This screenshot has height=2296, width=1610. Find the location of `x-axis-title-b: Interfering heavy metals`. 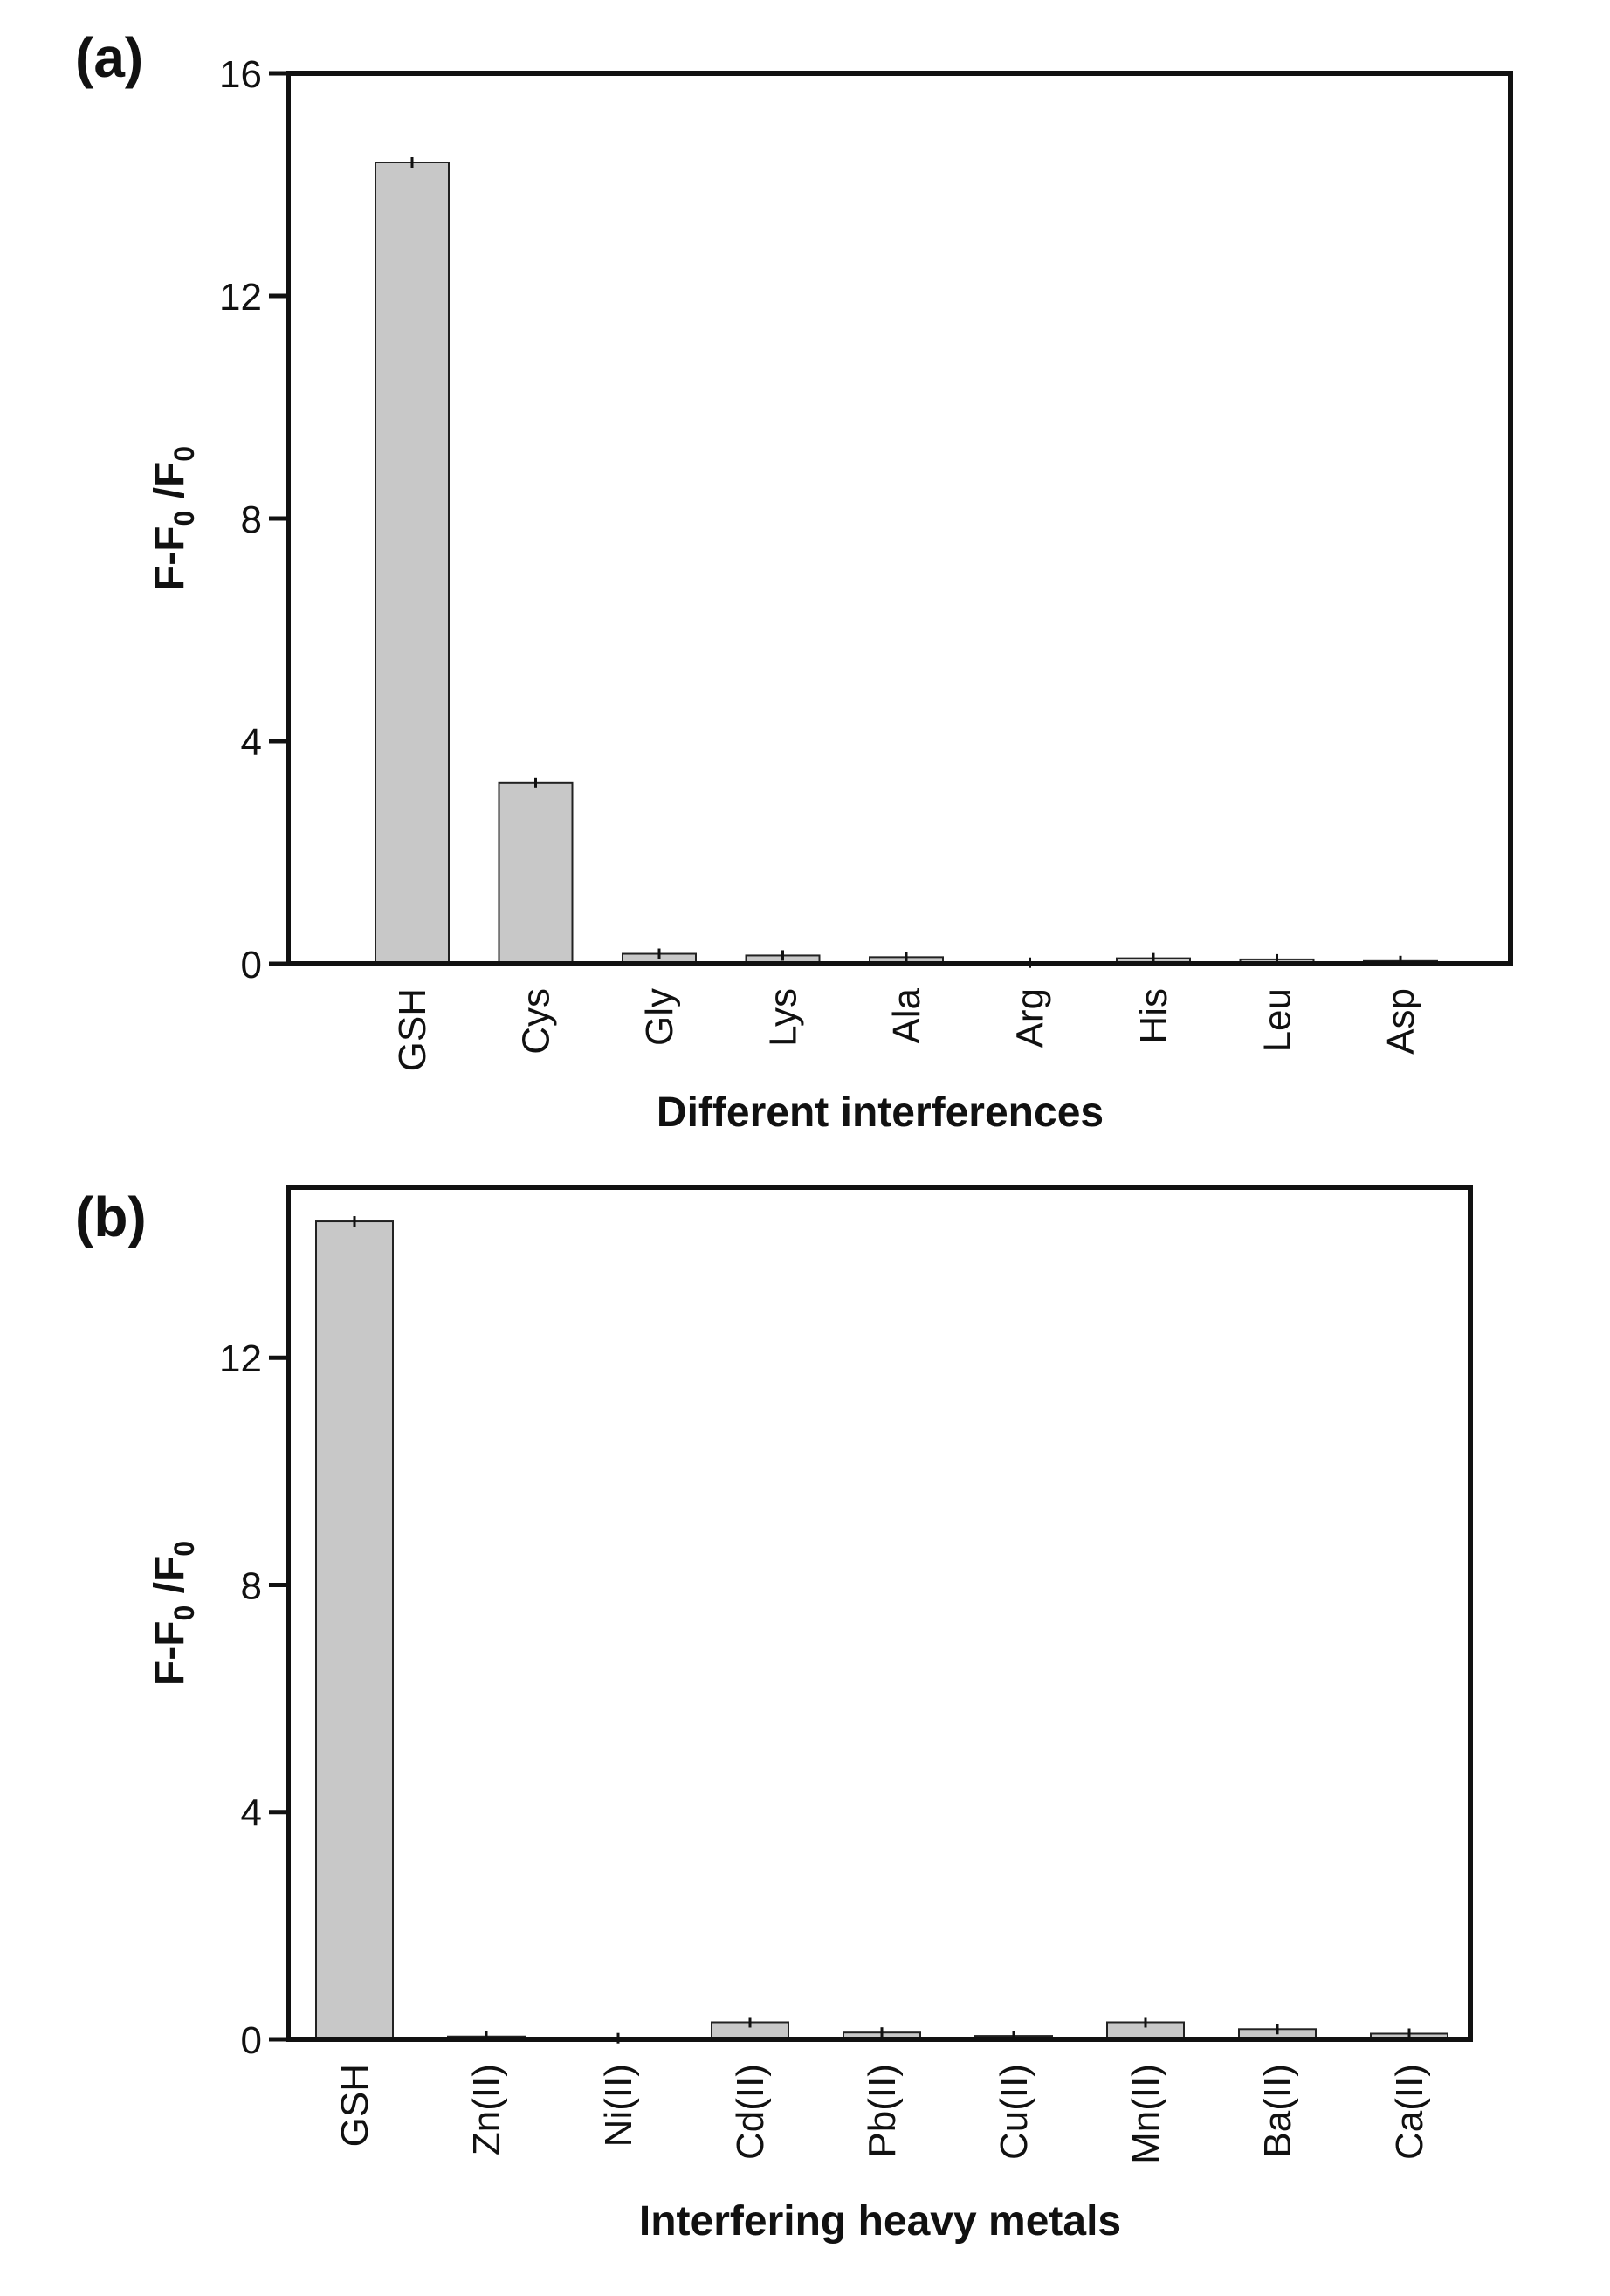

x-axis-title-b: Interfering heavy metals is located at coordinates (880, 2221).